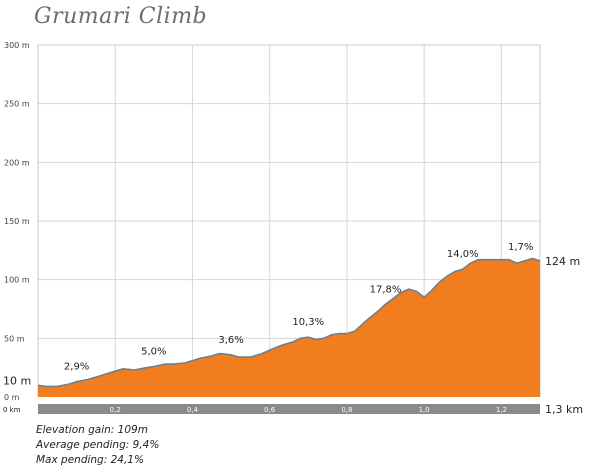 This screenshot has height=473, width=592. I want to click on average-pending-text: Average pending: 9,4%, so click(98, 445).